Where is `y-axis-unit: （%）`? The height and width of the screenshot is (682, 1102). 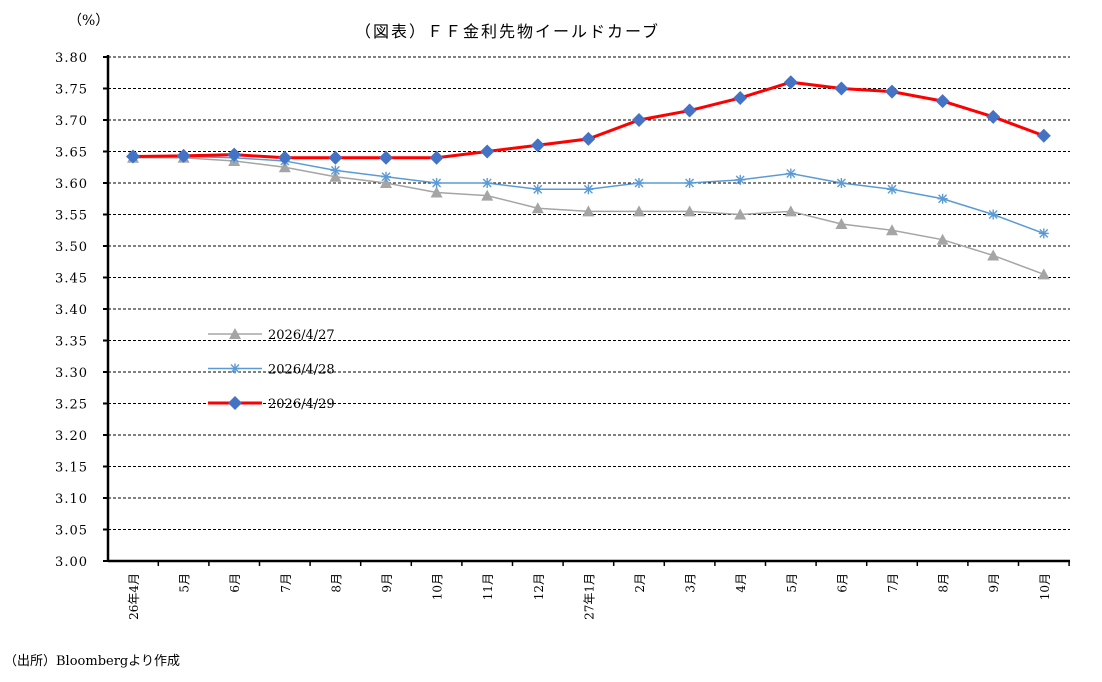
y-axis-unit: （%） is located at coordinates (89, 21).